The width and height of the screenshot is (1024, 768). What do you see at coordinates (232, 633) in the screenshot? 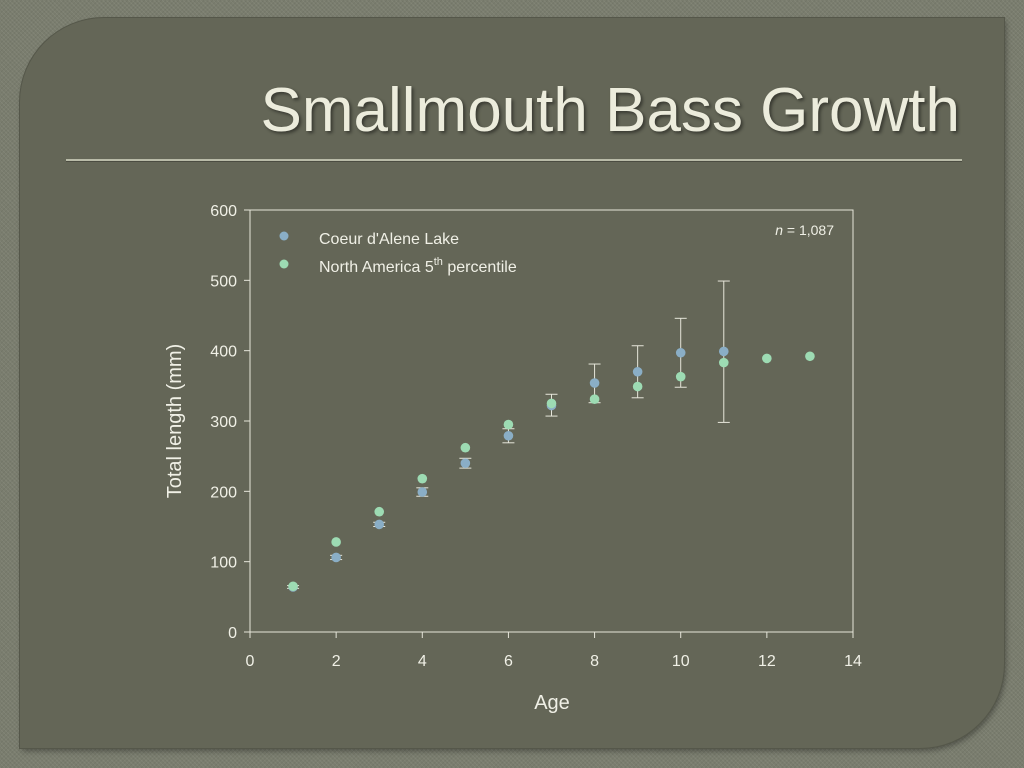
I see `y-tick-label: 0` at bounding box center [232, 633].